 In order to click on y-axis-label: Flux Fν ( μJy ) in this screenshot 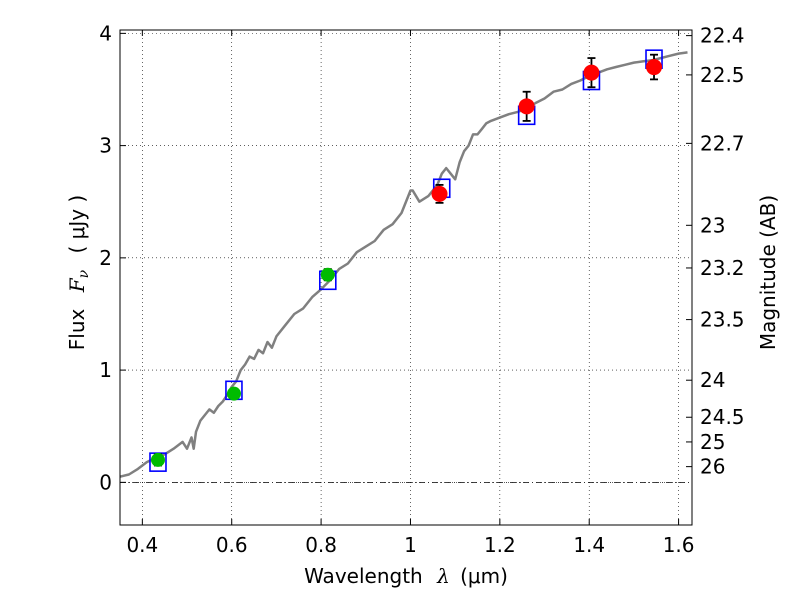, I will do `click(79, 272)`.